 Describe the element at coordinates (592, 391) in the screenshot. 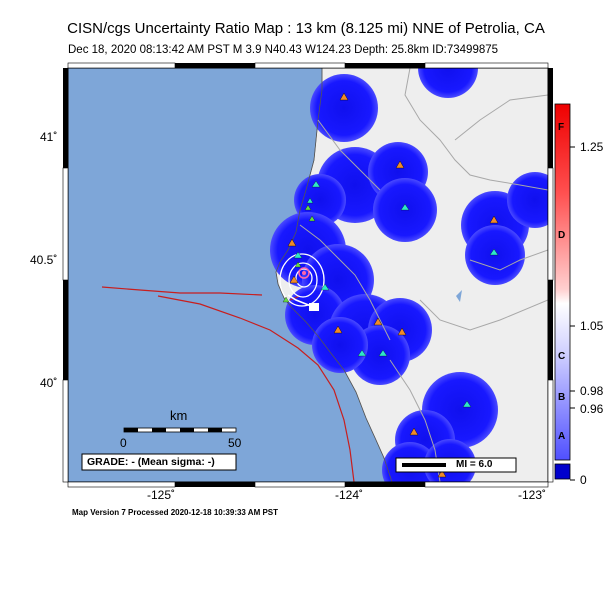

I see `cb-tick-098: 0.98` at that location.